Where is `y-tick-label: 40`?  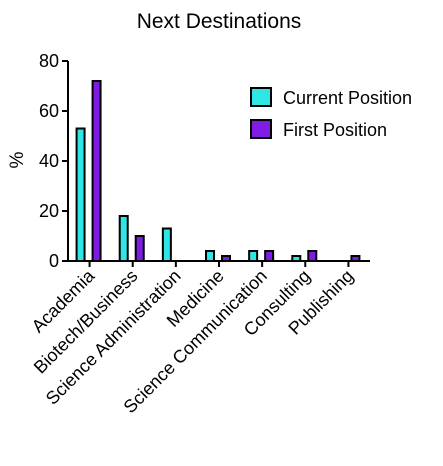
y-tick-label: 40 is located at coordinates (49, 161).